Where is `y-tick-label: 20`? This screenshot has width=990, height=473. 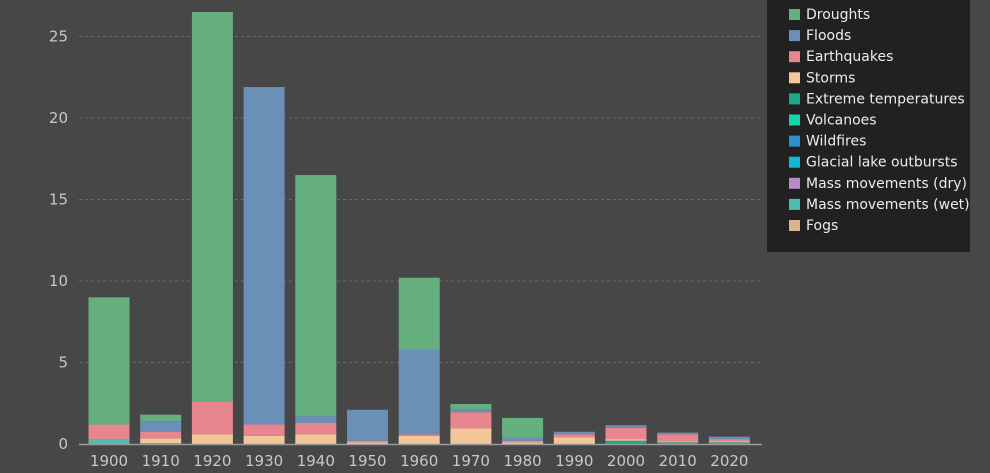 y-tick-label: 20 is located at coordinates (58, 118).